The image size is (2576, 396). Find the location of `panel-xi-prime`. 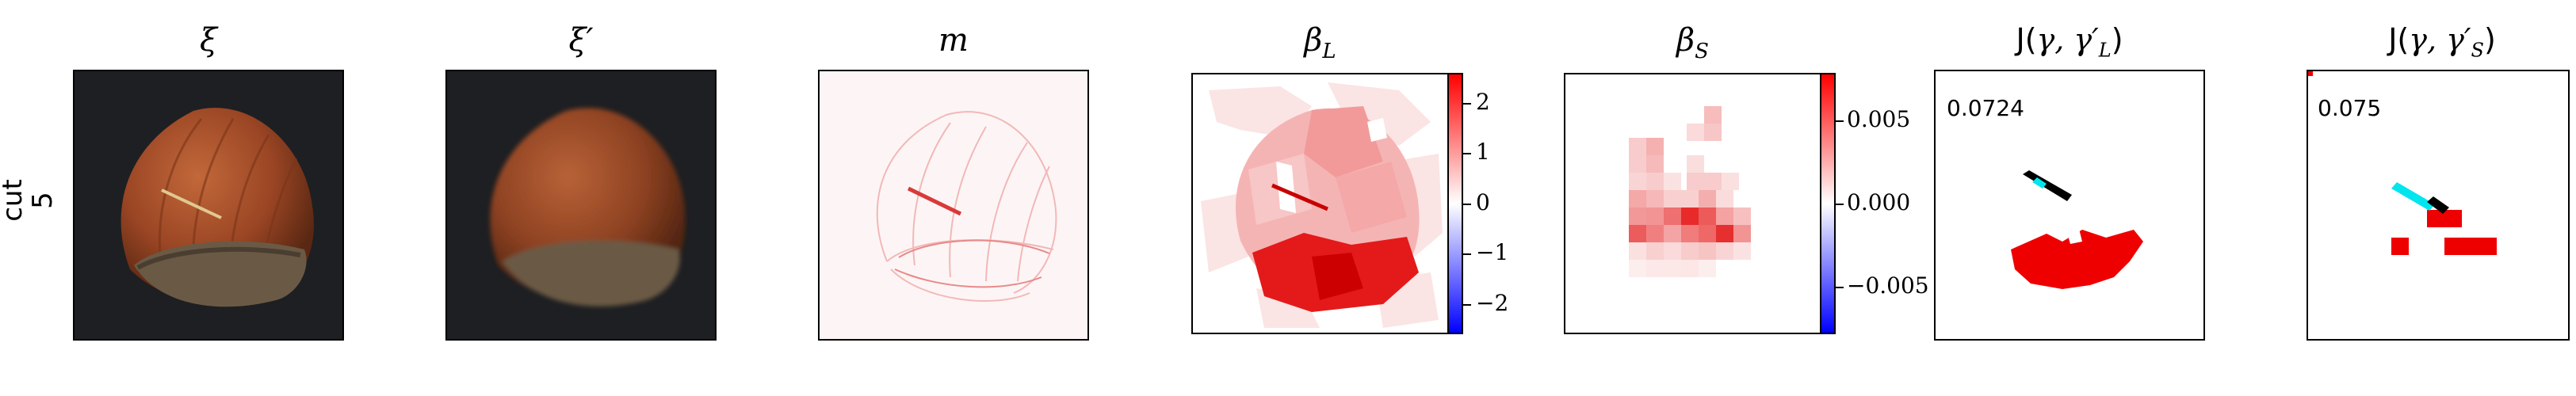

panel-xi-prime is located at coordinates (581, 205).